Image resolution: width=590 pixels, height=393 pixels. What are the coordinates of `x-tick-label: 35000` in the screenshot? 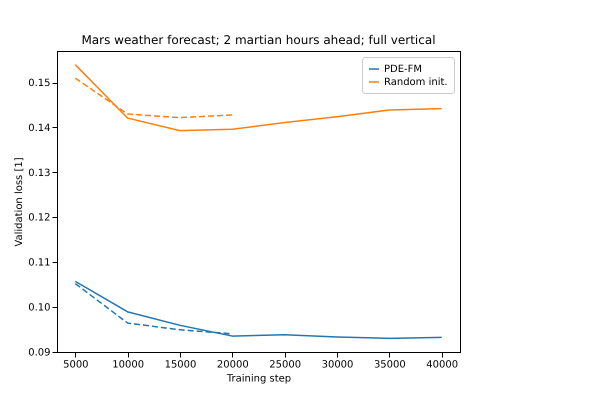 It's located at (390, 365).